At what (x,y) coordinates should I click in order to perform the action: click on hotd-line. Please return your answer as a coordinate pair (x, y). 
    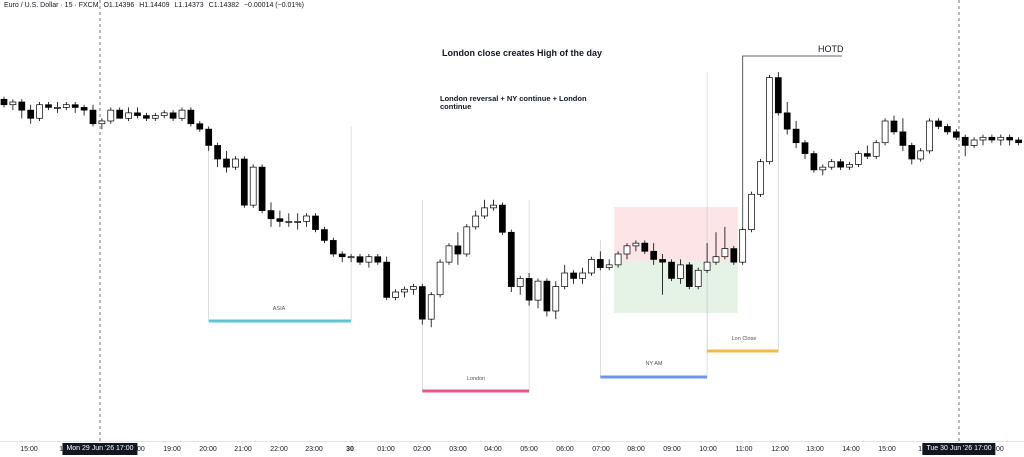
    Looking at the image, I should click on (792, 141).